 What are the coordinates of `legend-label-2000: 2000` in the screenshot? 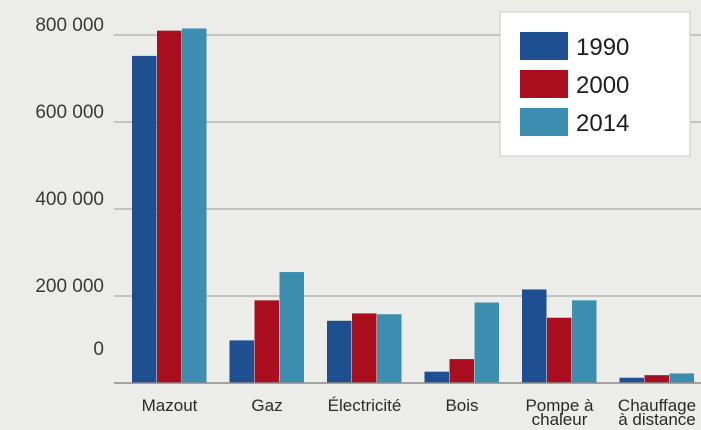 It's located at (602, 85).